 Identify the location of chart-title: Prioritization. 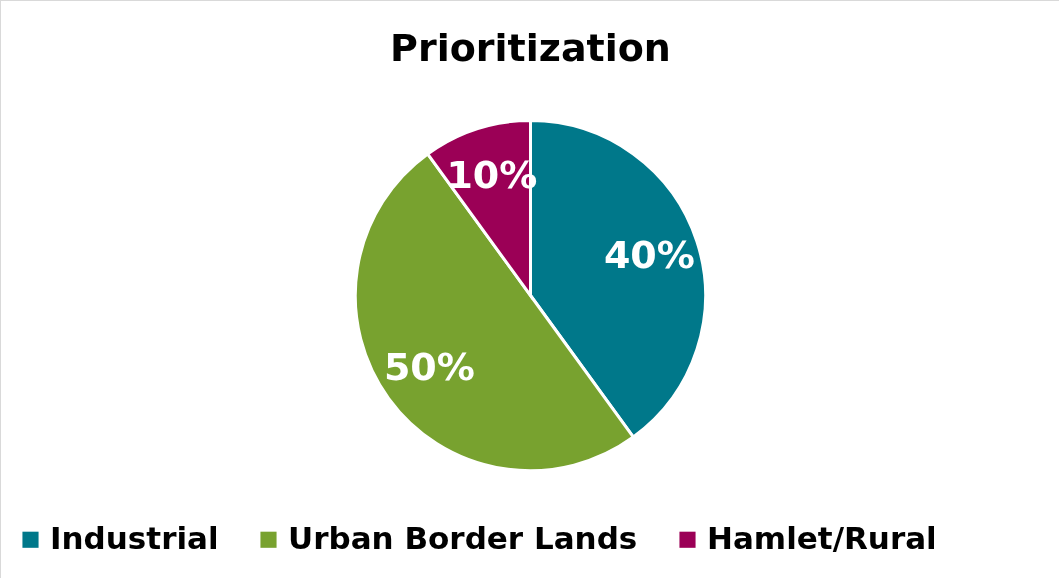
(530, 48).